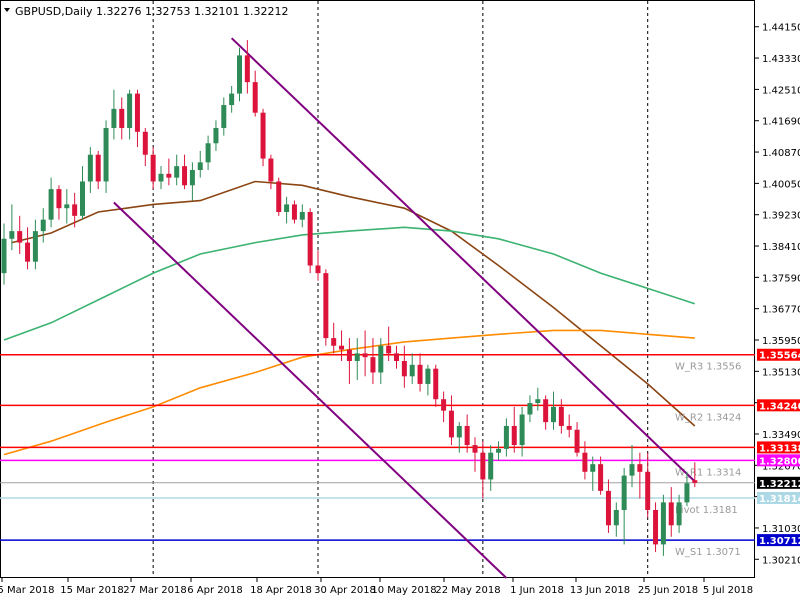 The image size is (800, 600). What do you see at coordinates (781, 435) in the screenshot?
I see `price-tick-label: 1.33490` at bounding box center [781, 435].